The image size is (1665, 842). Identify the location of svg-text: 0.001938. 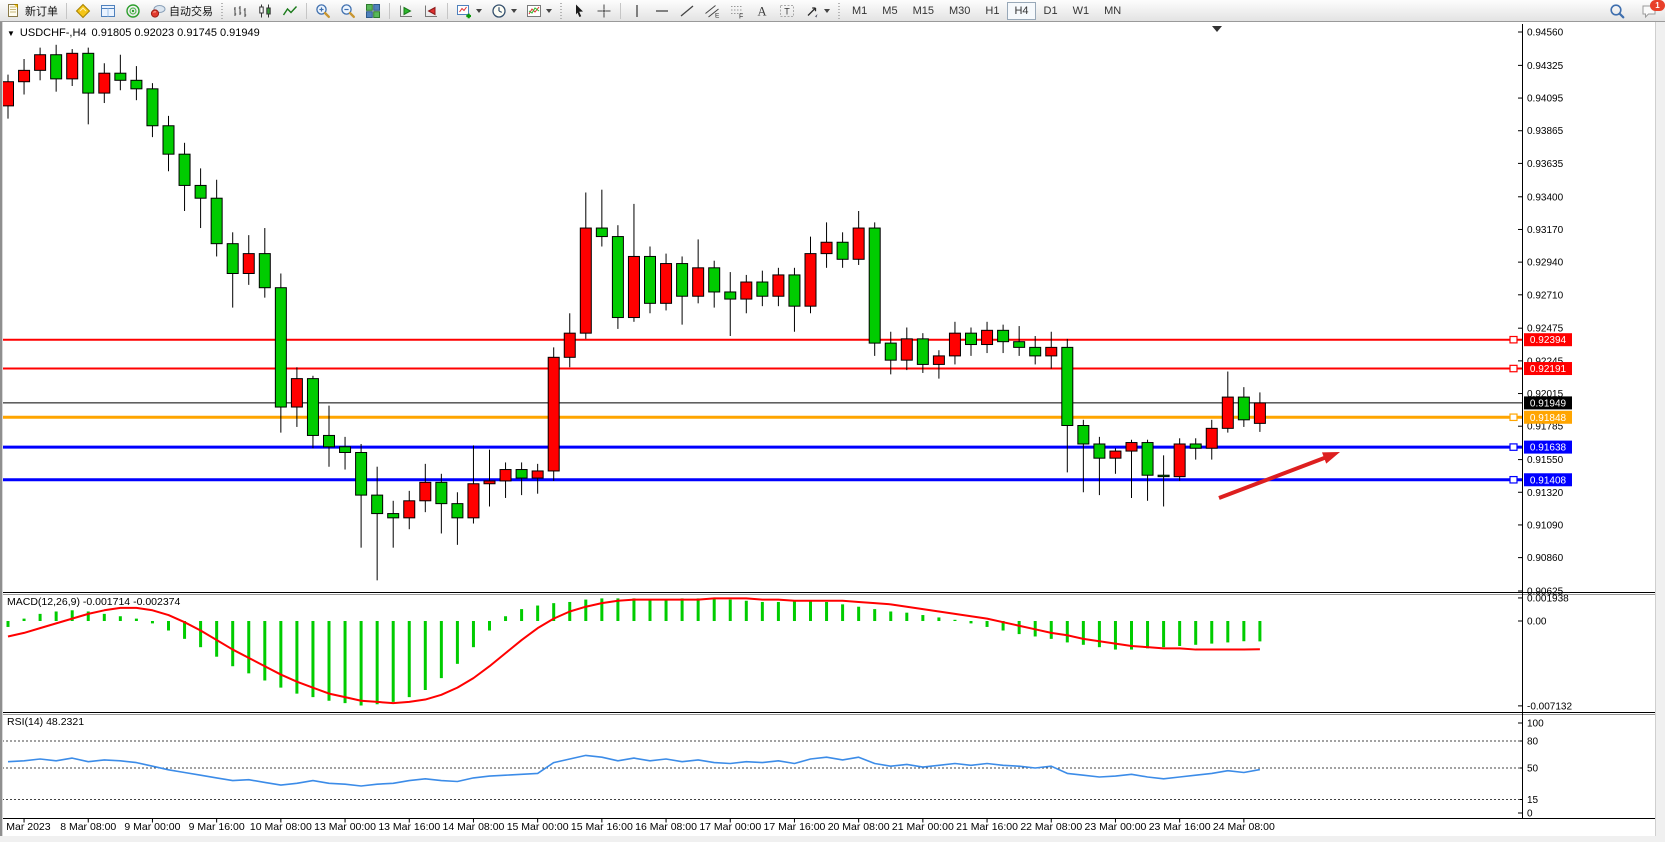
(1548, 598).